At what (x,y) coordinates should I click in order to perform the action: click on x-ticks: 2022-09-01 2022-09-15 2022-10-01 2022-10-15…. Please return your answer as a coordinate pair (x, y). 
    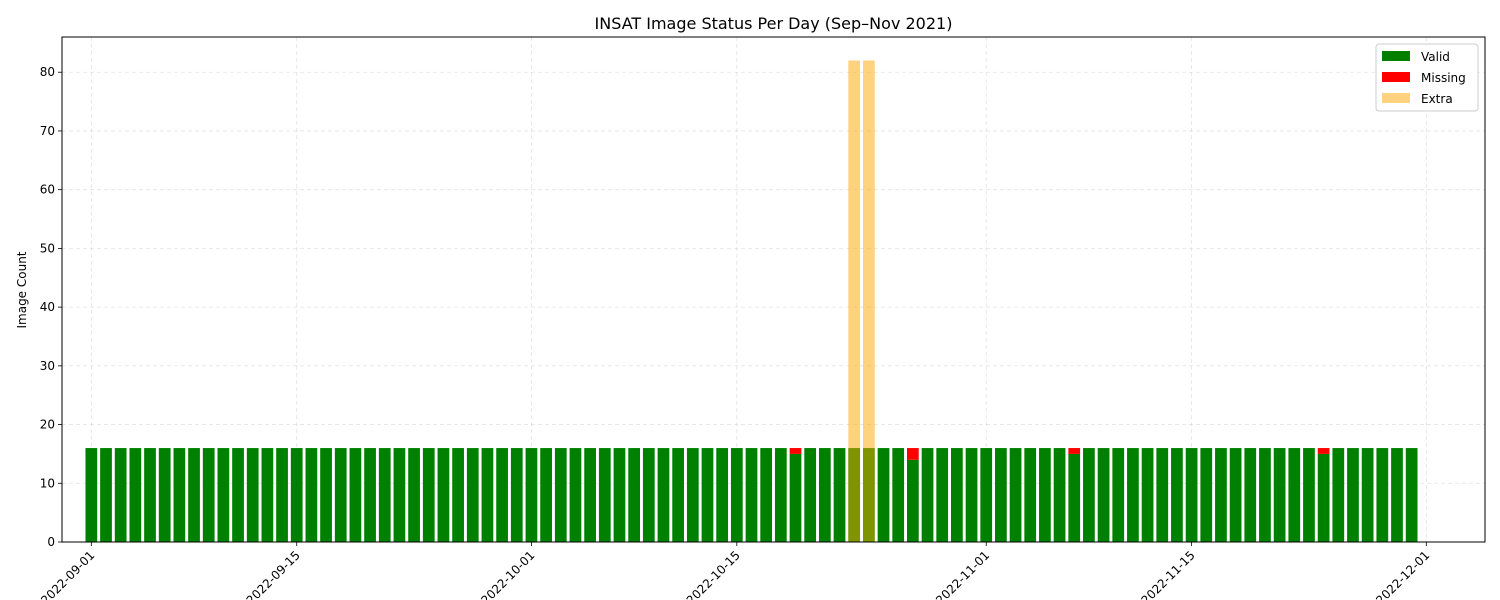
    Looking at the image, I should click on (735, 571).